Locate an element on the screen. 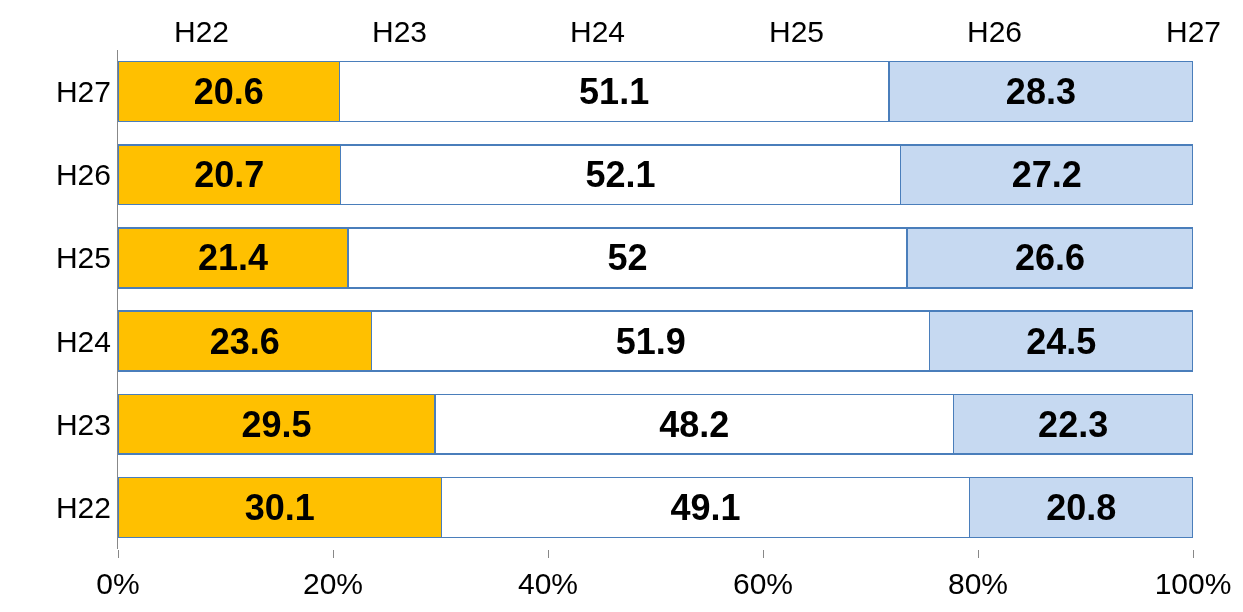 The image size is (1243, 612). y-tick-label: H22 is located at coordinates (83, 507).